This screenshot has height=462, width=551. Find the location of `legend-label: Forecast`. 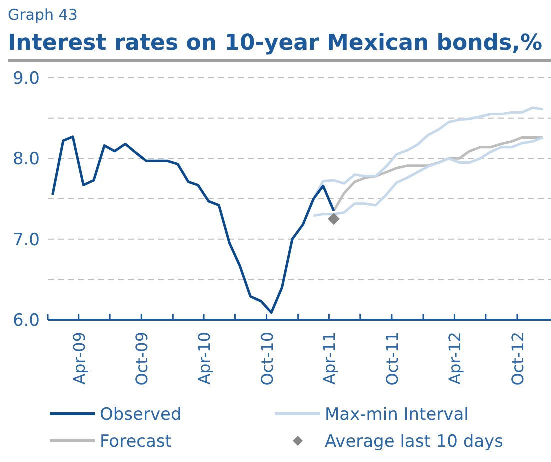

legend-label: Forecast is located at coordinates (136, 442).